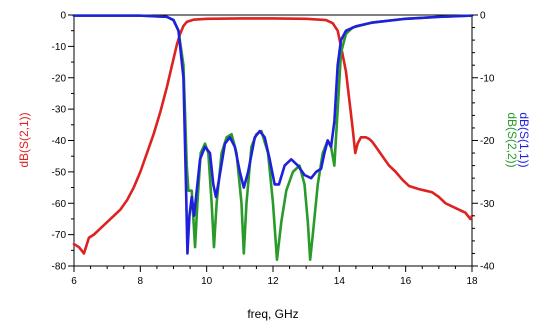 Image resolution: width=545 pixels, height=325 pixels. What do you see at coordinates (59, 110) in the screenshot?
I see `left-tick-label: -30` at bounding box center [59, 110].